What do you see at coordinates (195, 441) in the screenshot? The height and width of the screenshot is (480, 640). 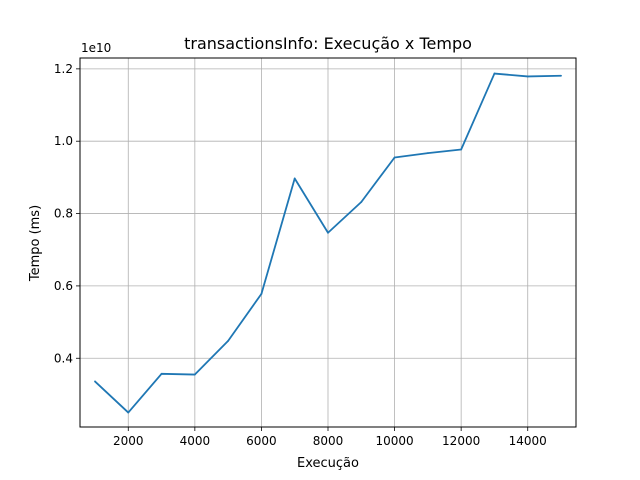 I see `x-tick-label: 4000` at bounding box center [195, 441].